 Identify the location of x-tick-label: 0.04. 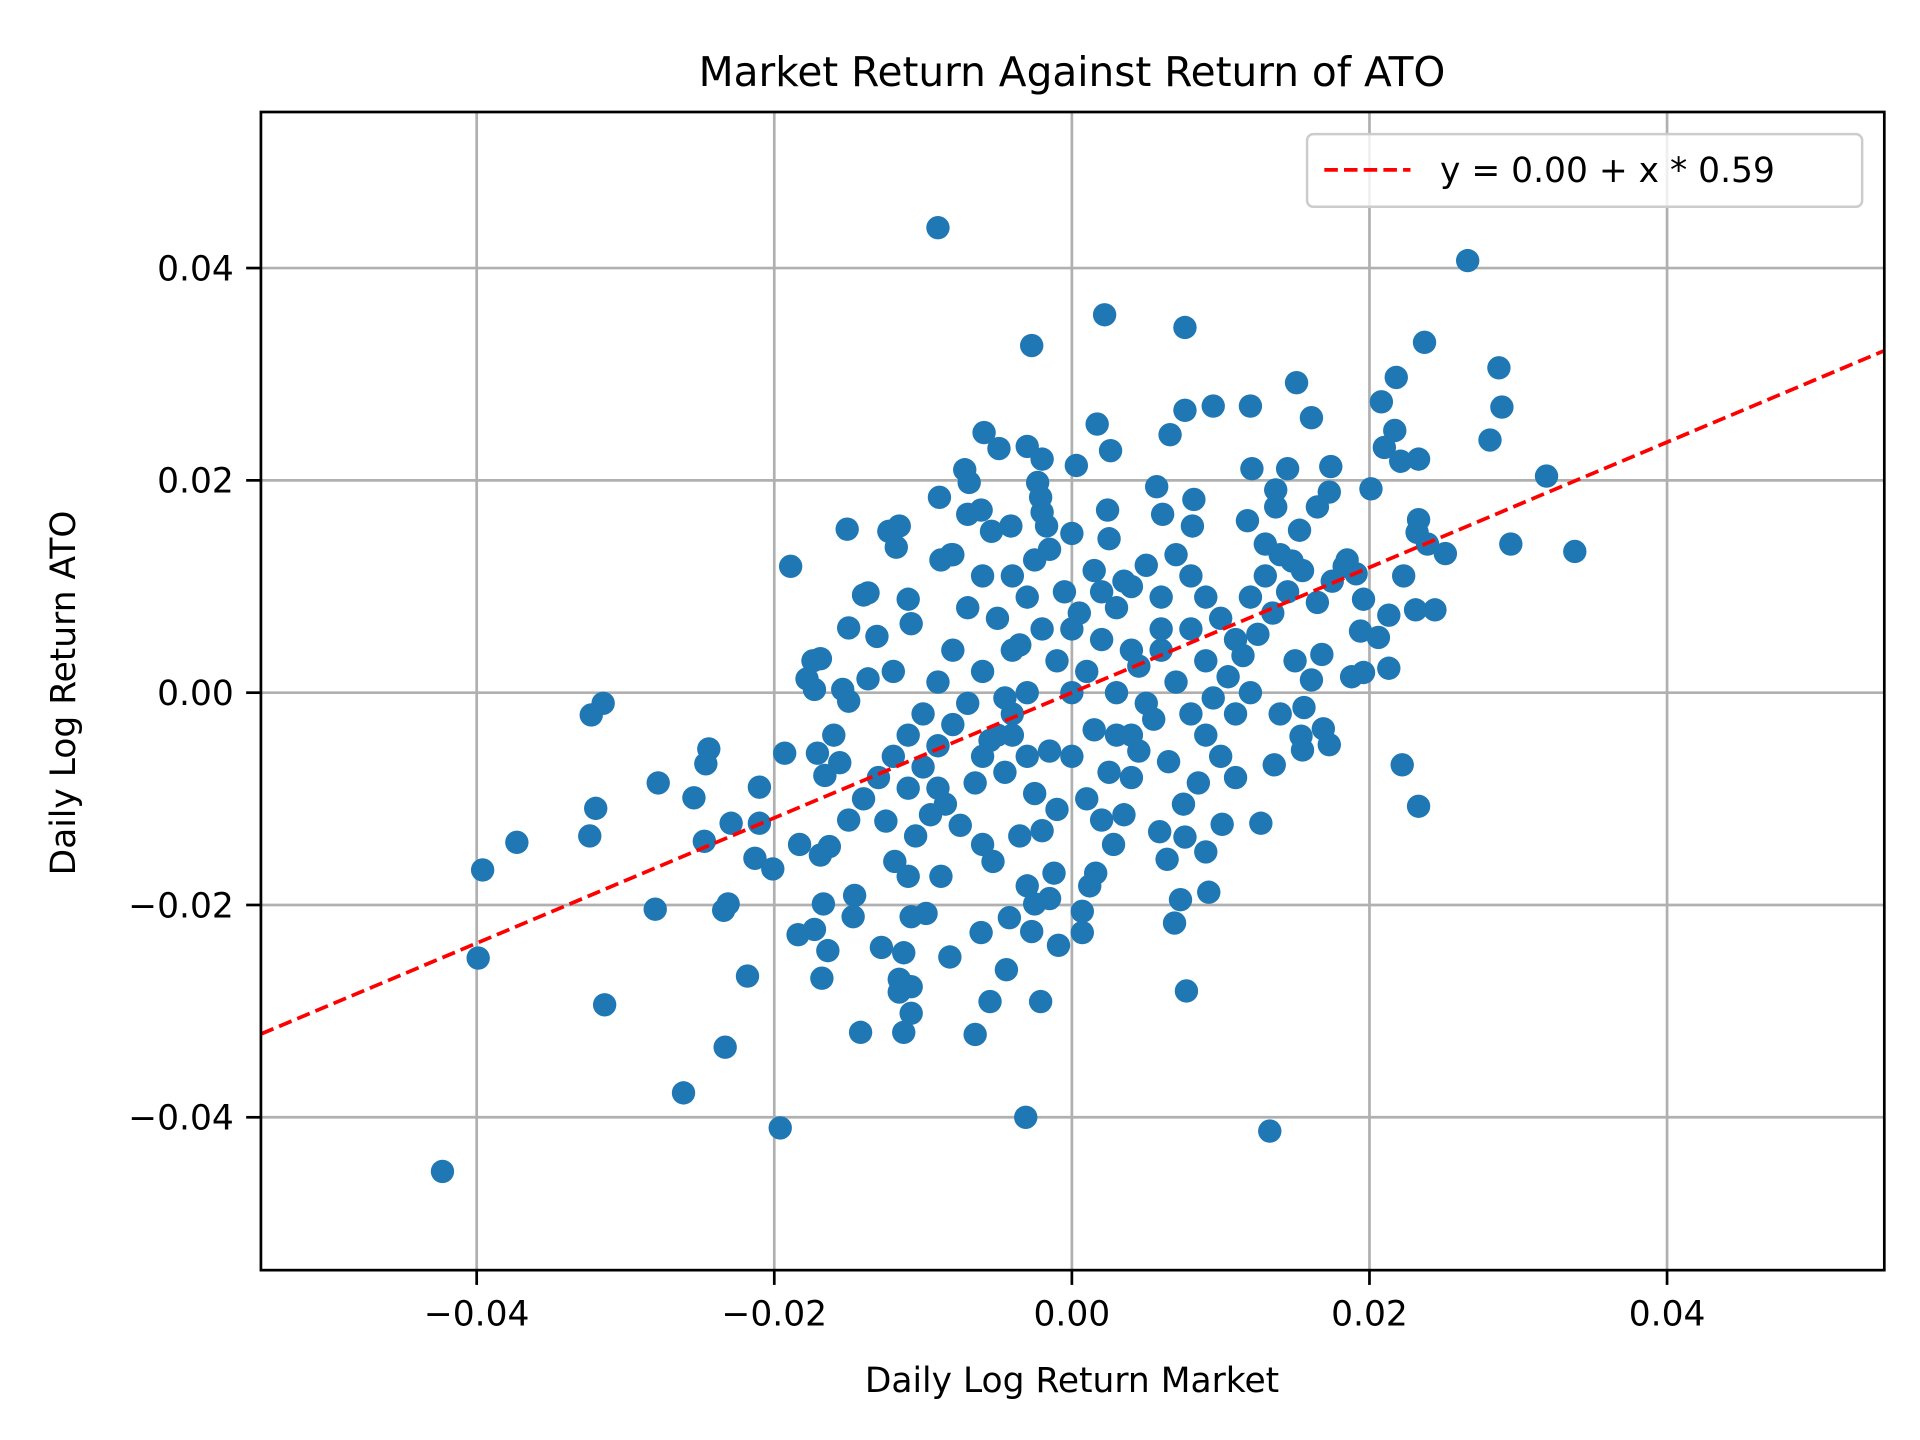
(1667, 1315).